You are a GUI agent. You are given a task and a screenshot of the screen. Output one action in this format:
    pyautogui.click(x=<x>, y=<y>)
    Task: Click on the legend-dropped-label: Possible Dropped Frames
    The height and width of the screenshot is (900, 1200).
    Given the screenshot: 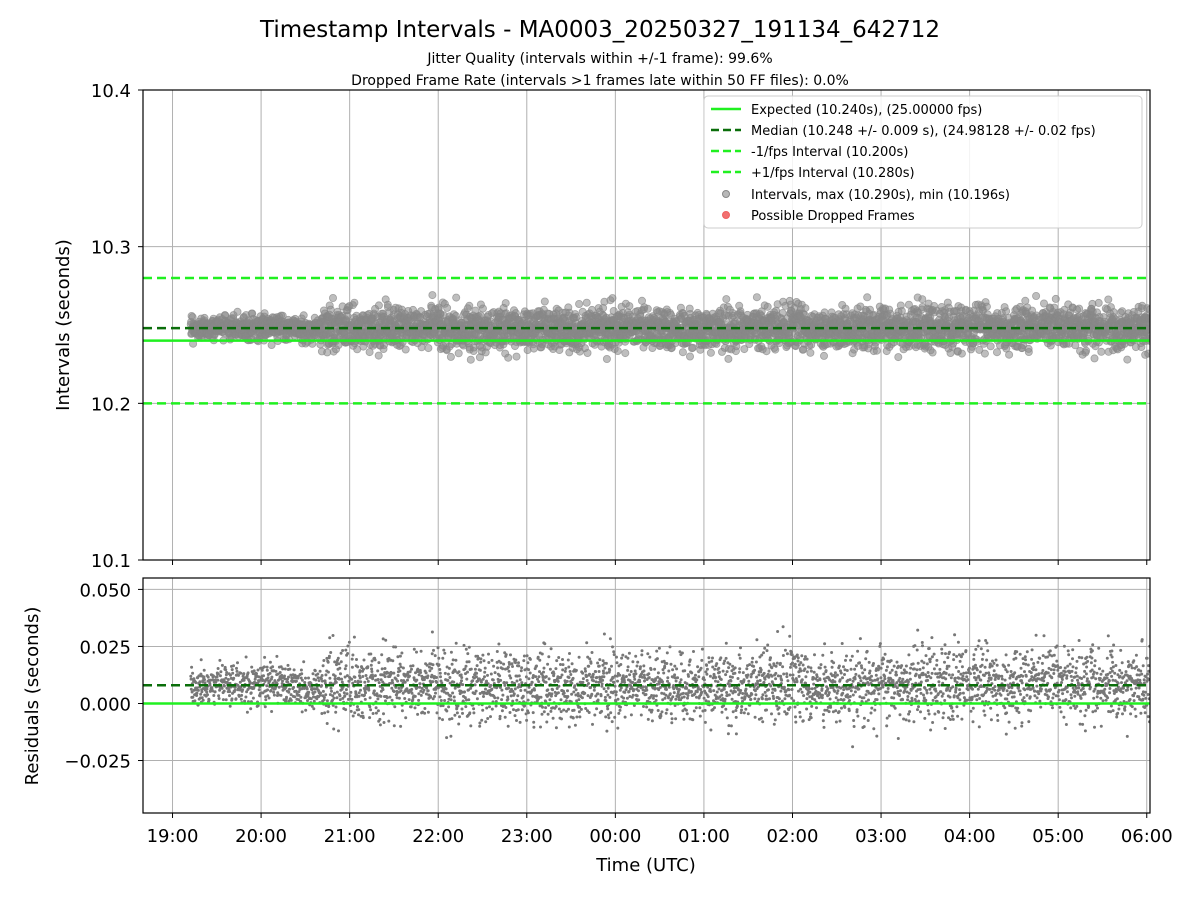 What is the action you would take?
    pyautogui.click(x=833, y=216)
    